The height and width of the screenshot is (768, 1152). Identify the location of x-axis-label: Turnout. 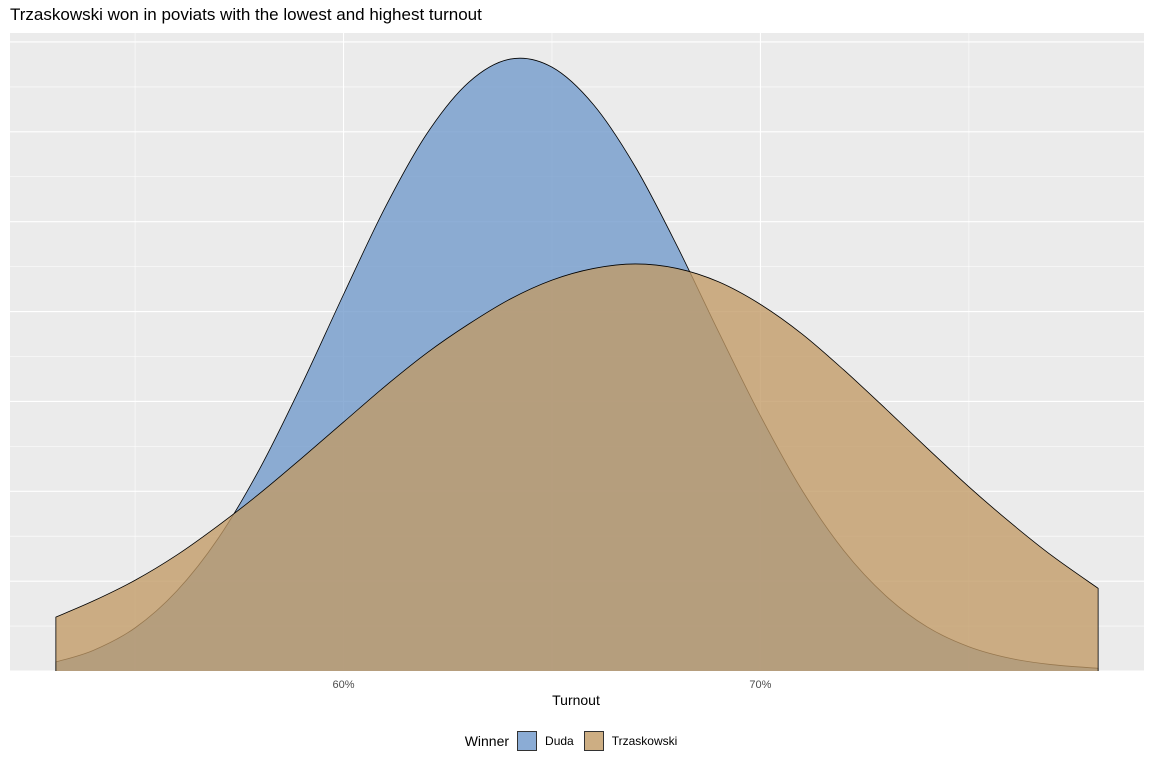
(576, 700).